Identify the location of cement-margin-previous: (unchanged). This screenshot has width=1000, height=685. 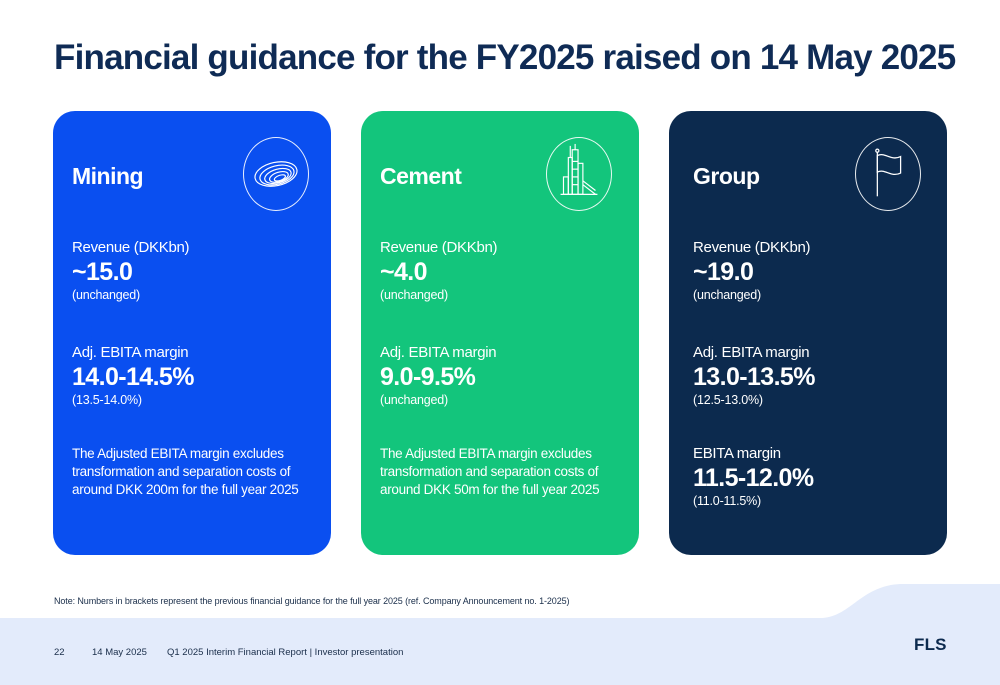
(414, 400).